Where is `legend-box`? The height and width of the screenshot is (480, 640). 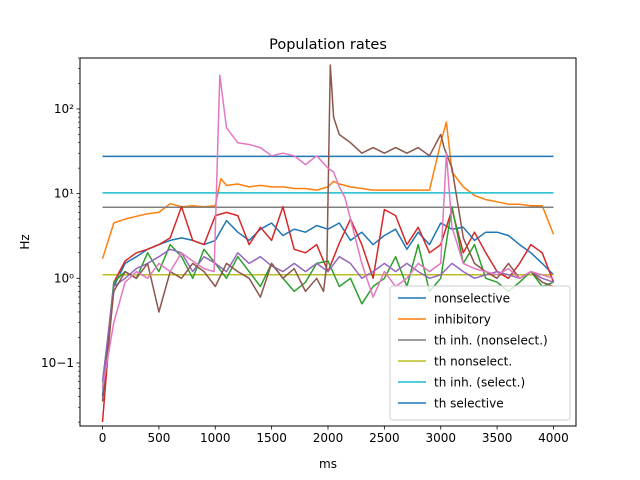 legend-box is located at coordinates (480, 353).